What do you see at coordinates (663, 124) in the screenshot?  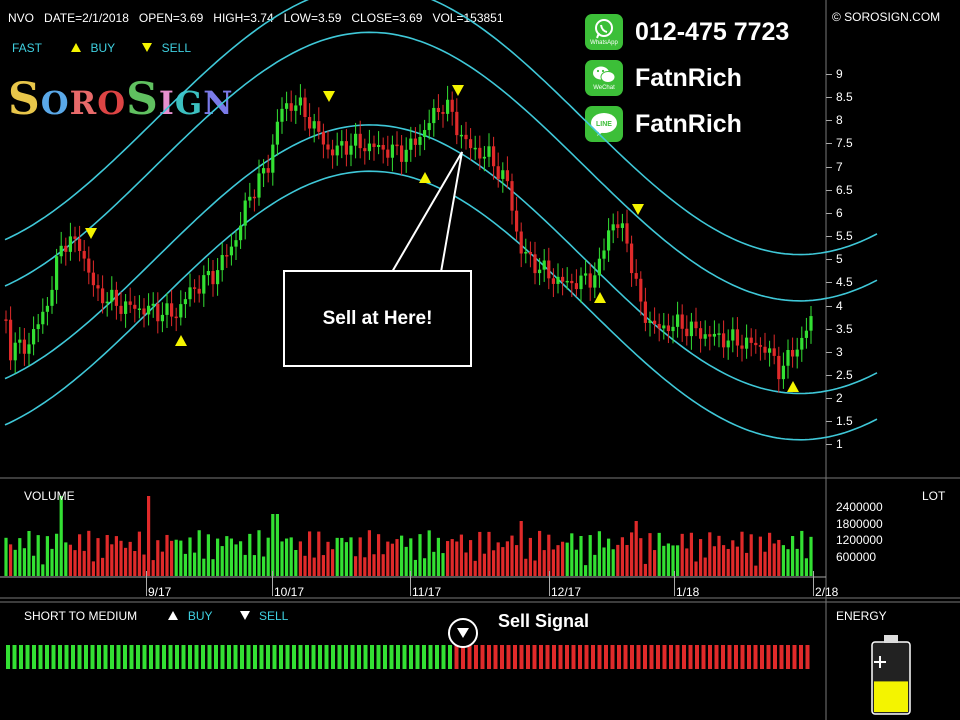 I see `contact-line: LINE FatnRich` at bounding box center [663, 124].